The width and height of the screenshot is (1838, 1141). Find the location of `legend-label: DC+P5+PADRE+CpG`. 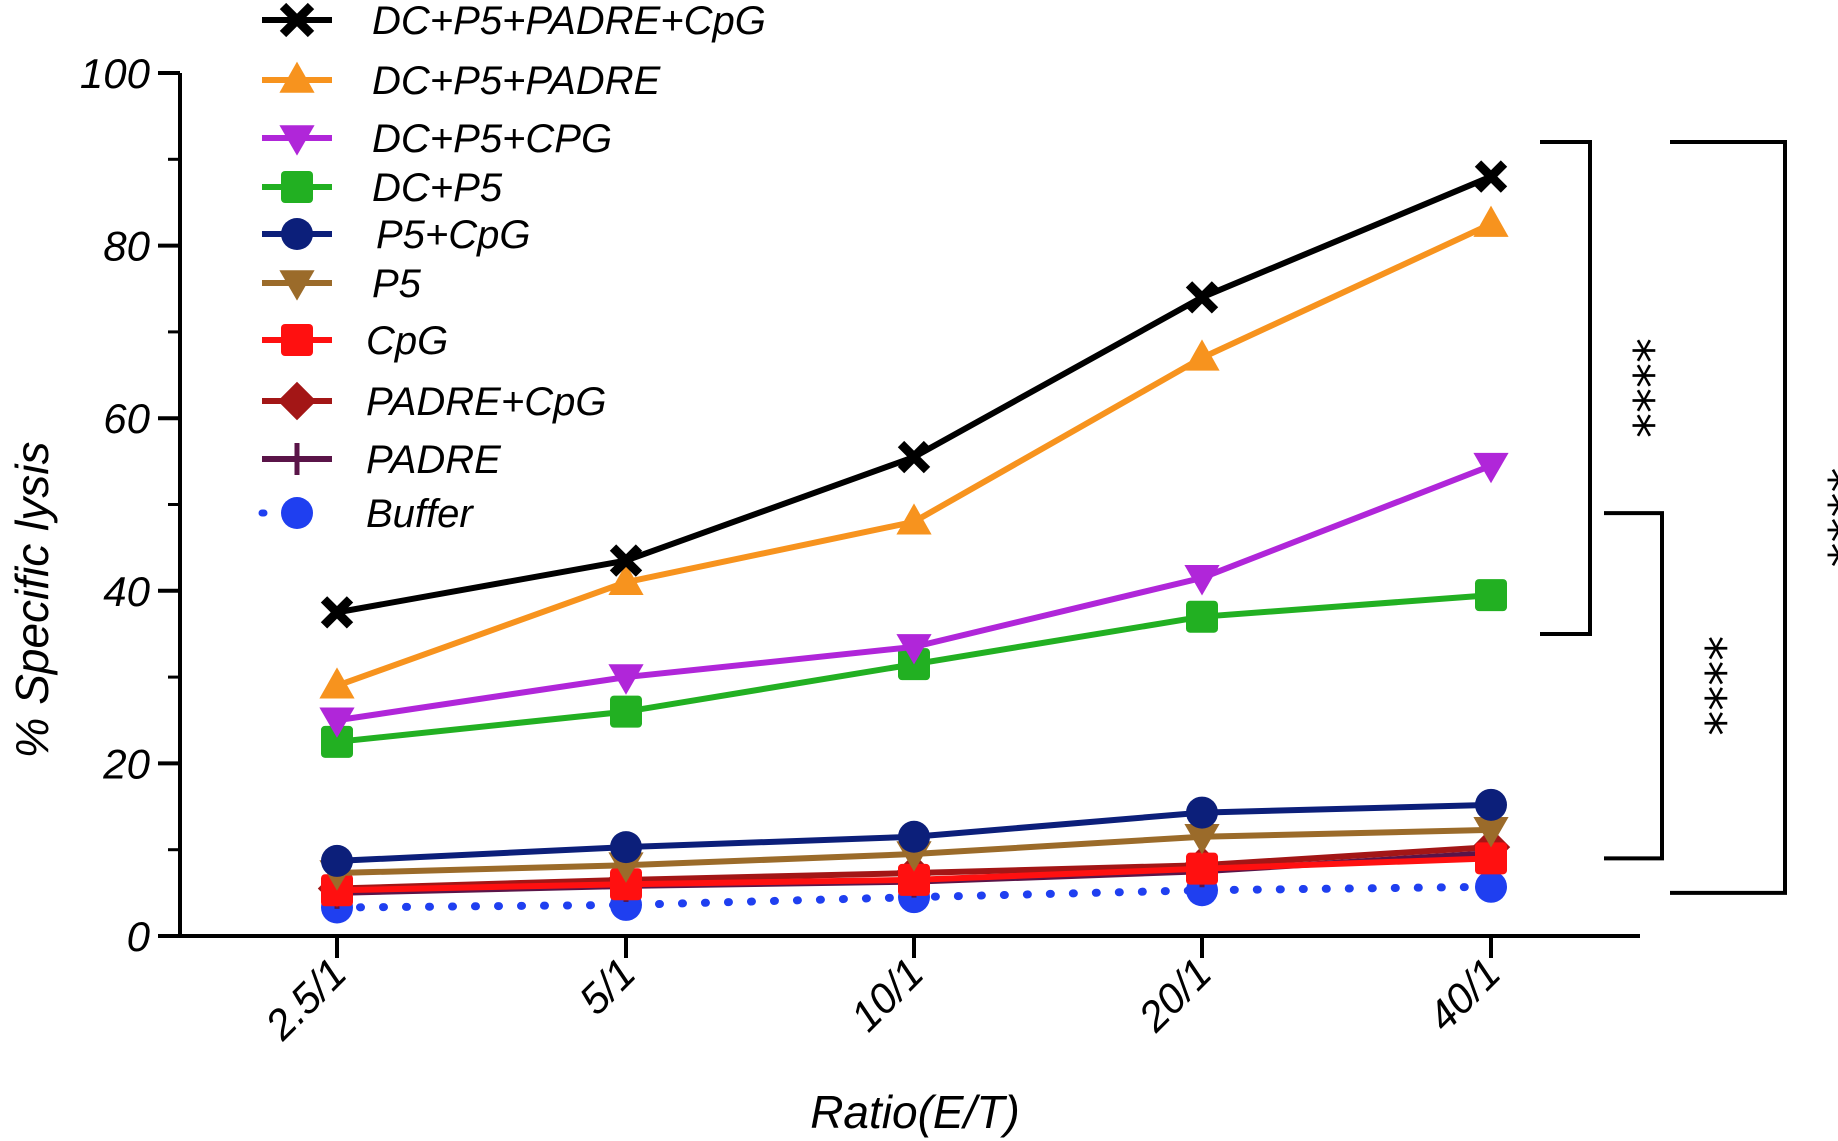

legend-label: DC+P5+PADRE+CpG is located at coordinates (569, 21).